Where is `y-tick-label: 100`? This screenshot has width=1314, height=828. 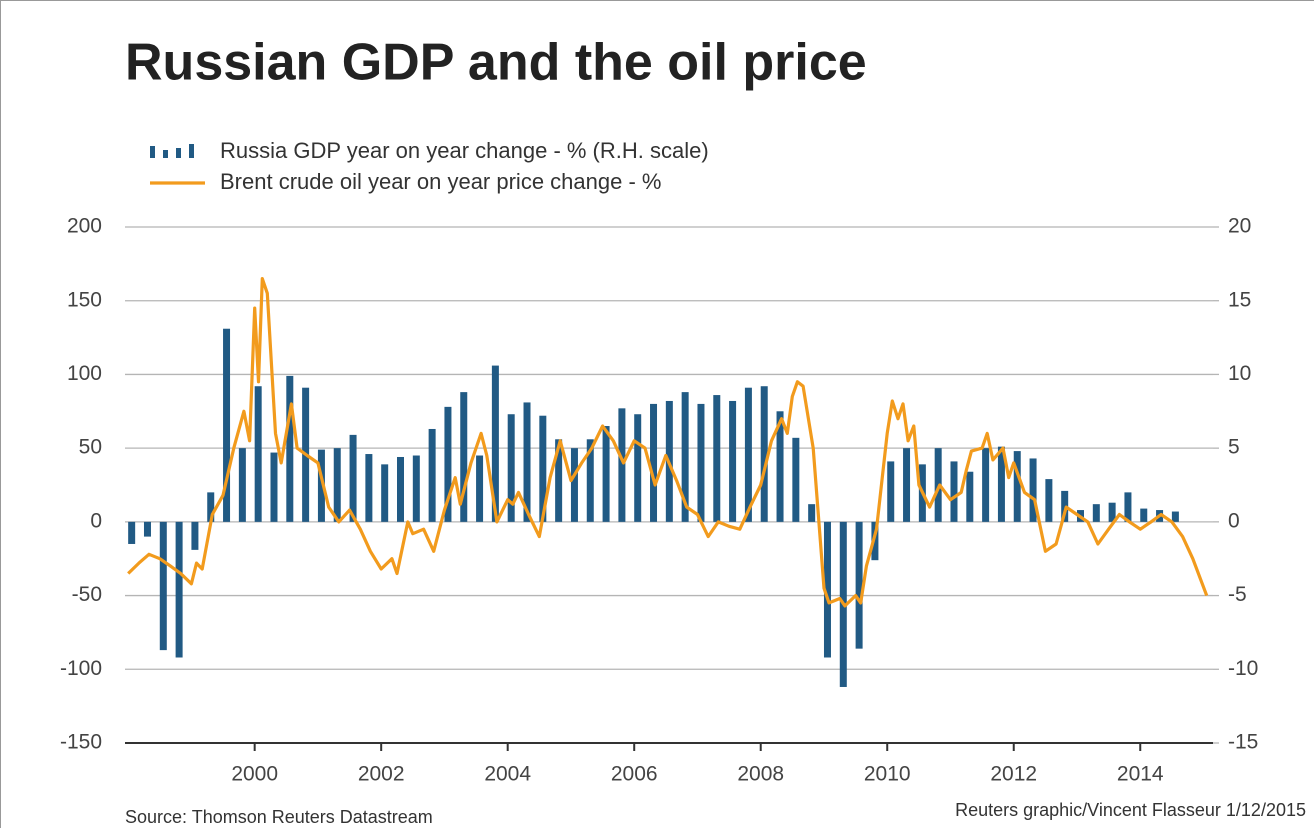
y-tick-label: 100 is located at coordinates (84, 373).